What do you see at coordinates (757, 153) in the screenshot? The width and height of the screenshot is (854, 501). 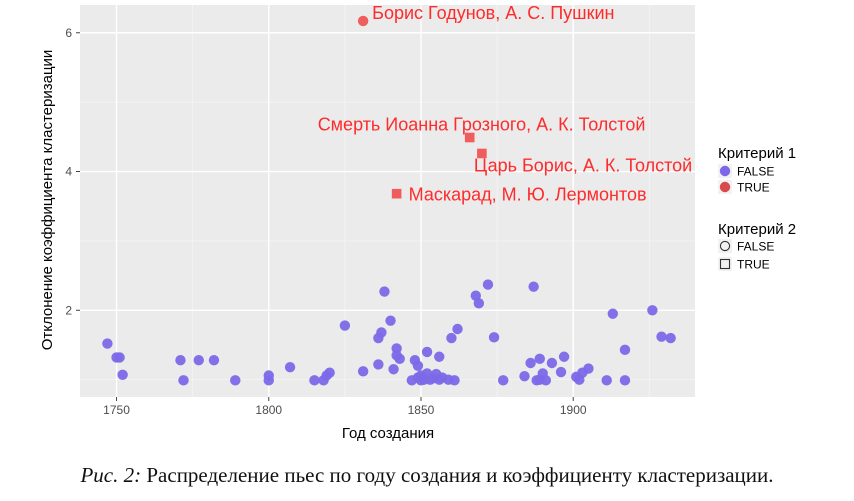 I see `legend-title-criterion1: Критерий 1` at bounding box center [757, 153].